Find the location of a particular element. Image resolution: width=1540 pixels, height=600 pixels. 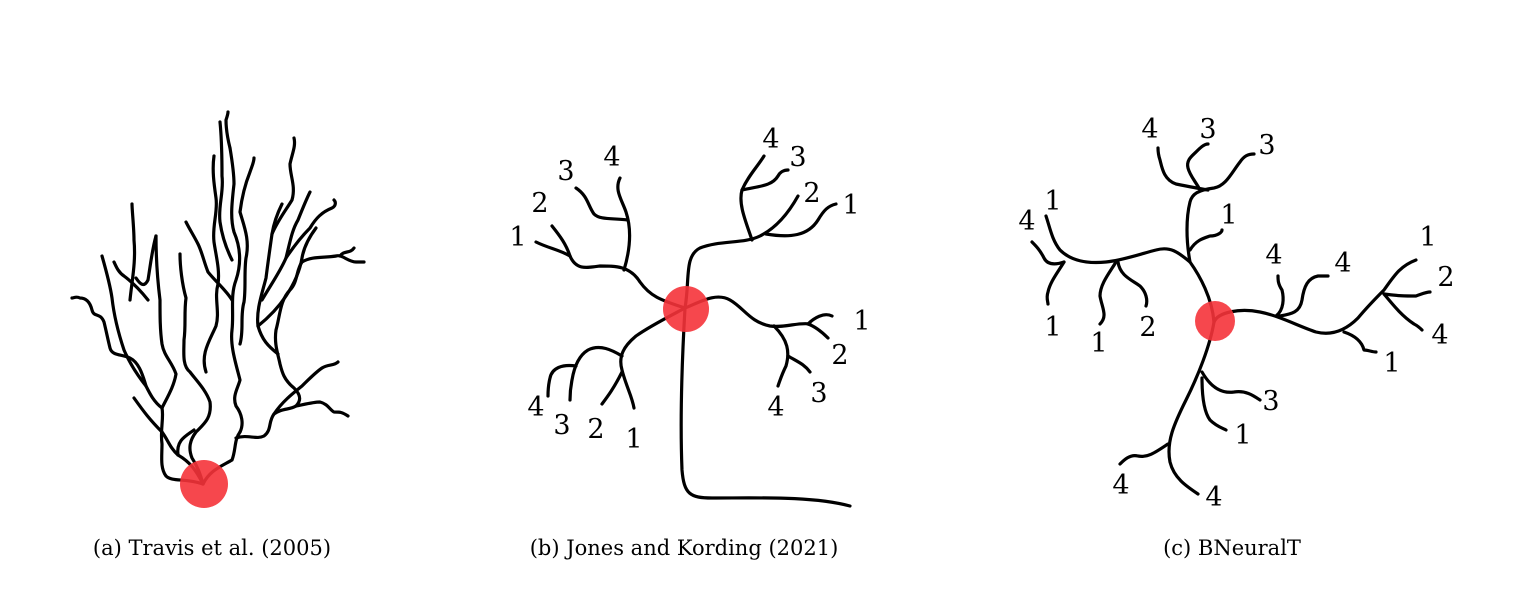

caption-c: (c) BNeuralT is located at coordinates (1232, 548).